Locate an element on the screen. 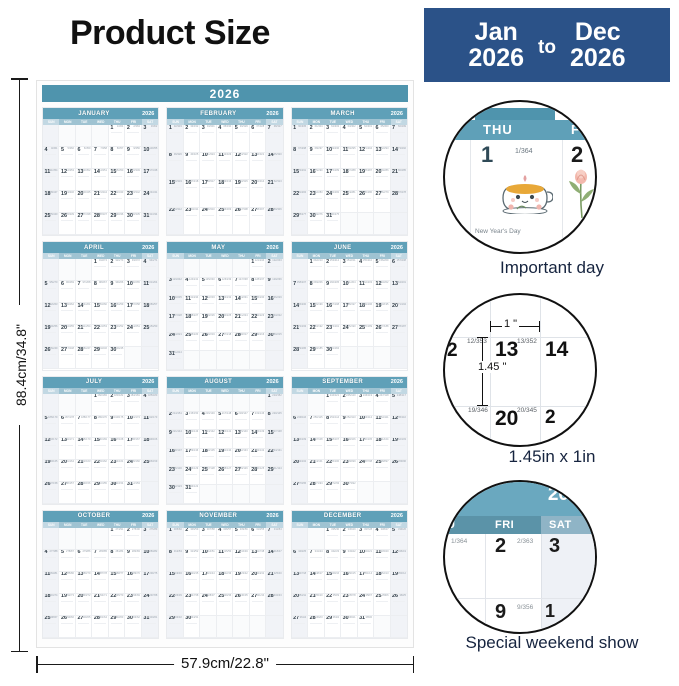 The height and width of the screenshot is (686, 679). day-cell: 15 46/319 is located at coordinates (175, 194).